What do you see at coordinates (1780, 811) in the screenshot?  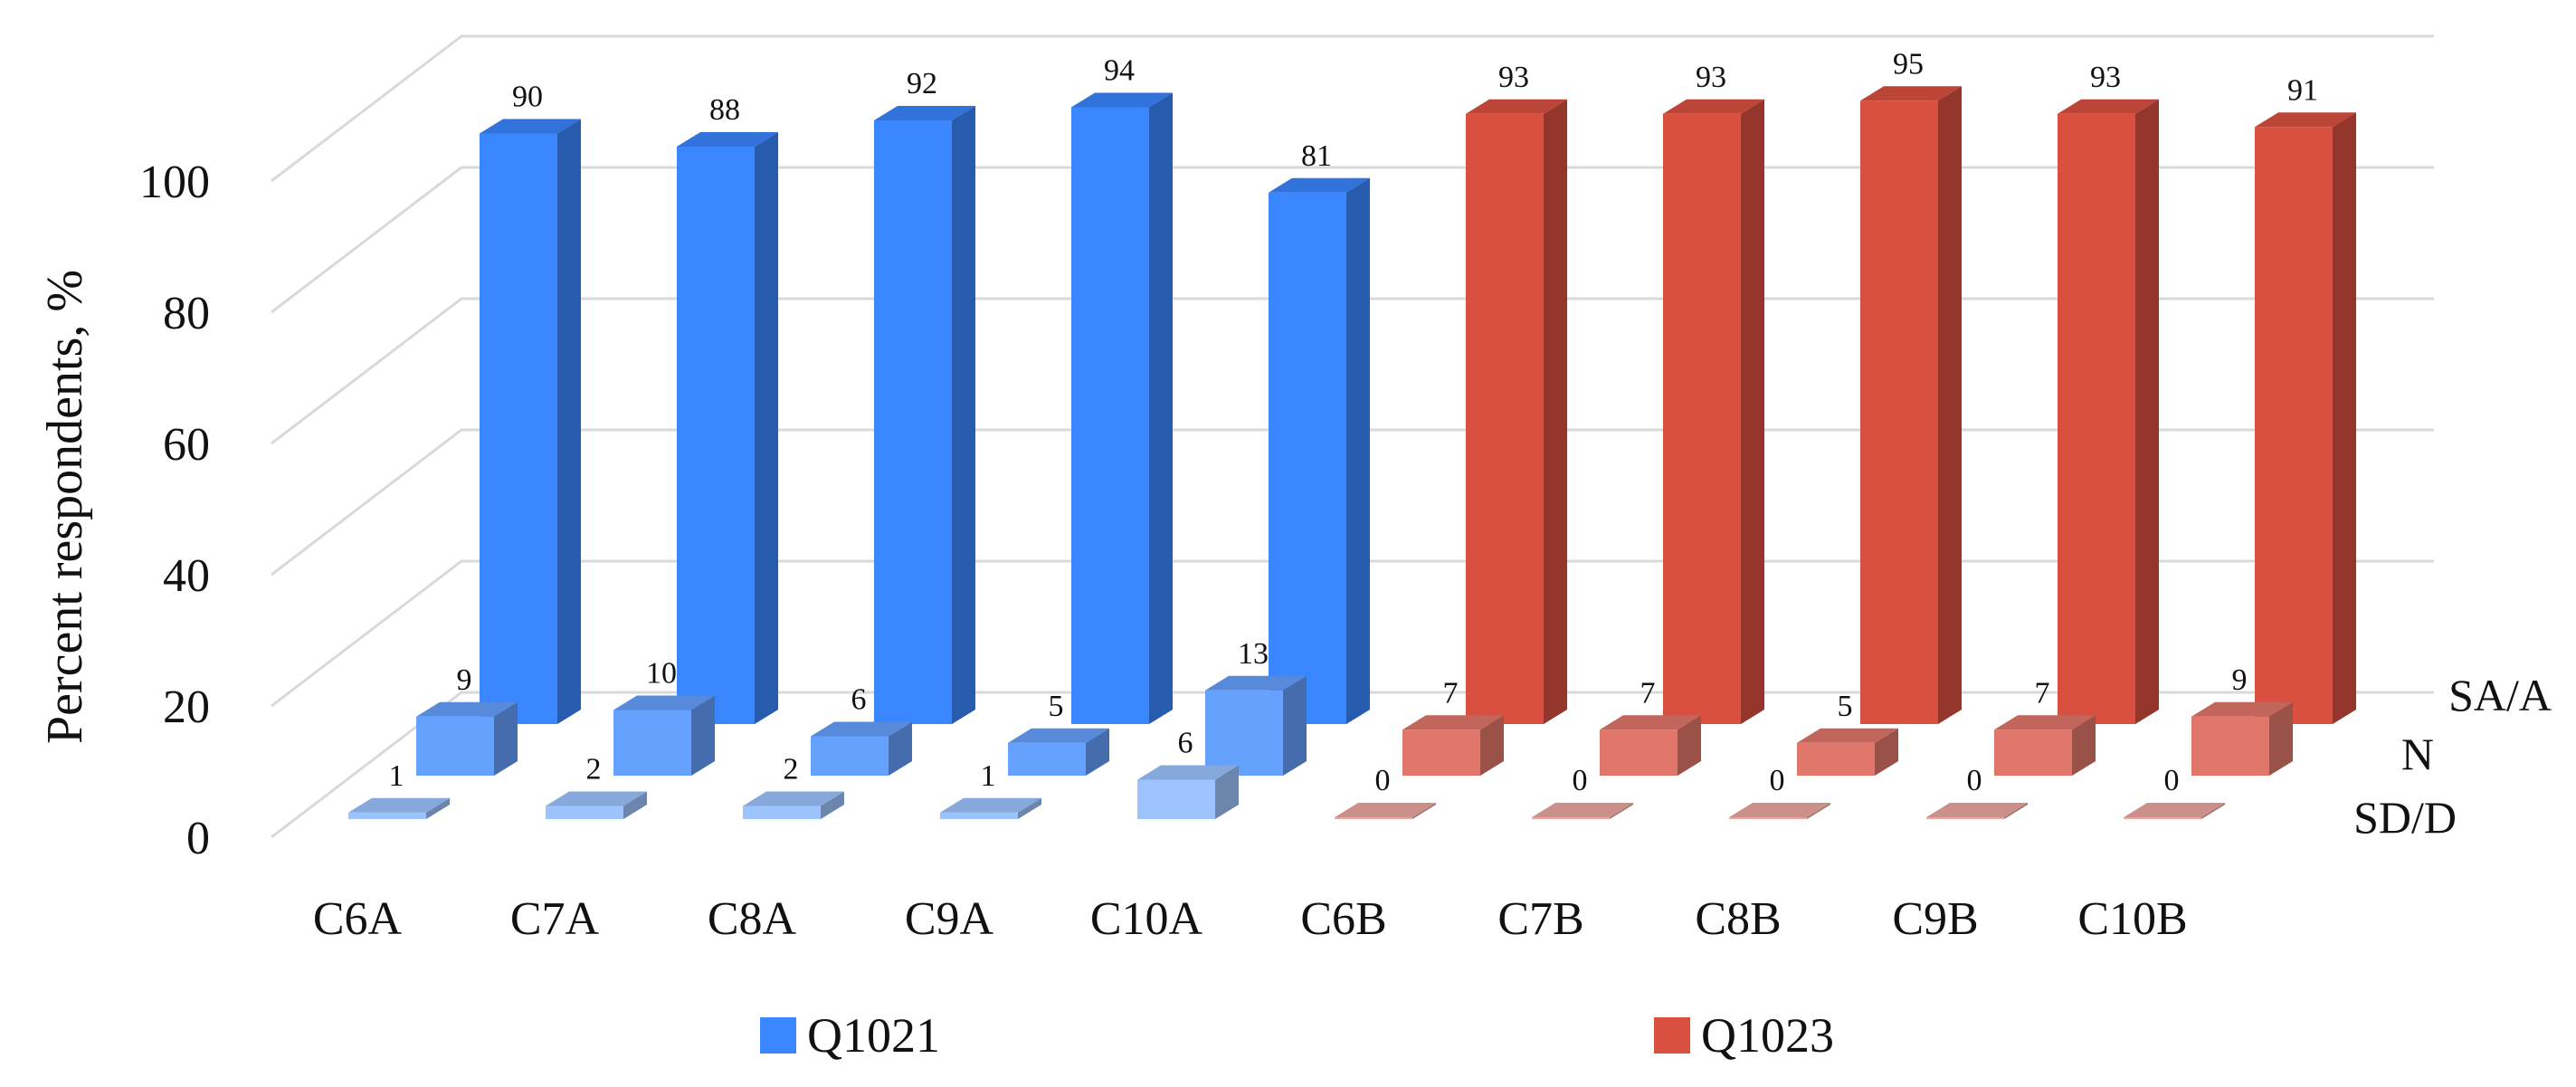 I see `bar-C8B-SDD` at bounding box center [1780, 811].